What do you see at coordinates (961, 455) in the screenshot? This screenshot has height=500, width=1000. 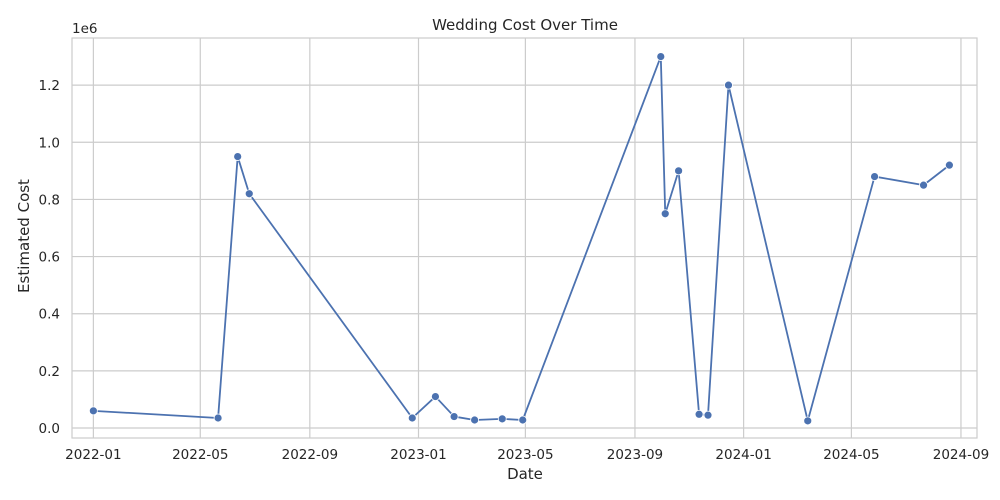 I see `x-tick-label: 2024-09` at bounding box center [961, 455].